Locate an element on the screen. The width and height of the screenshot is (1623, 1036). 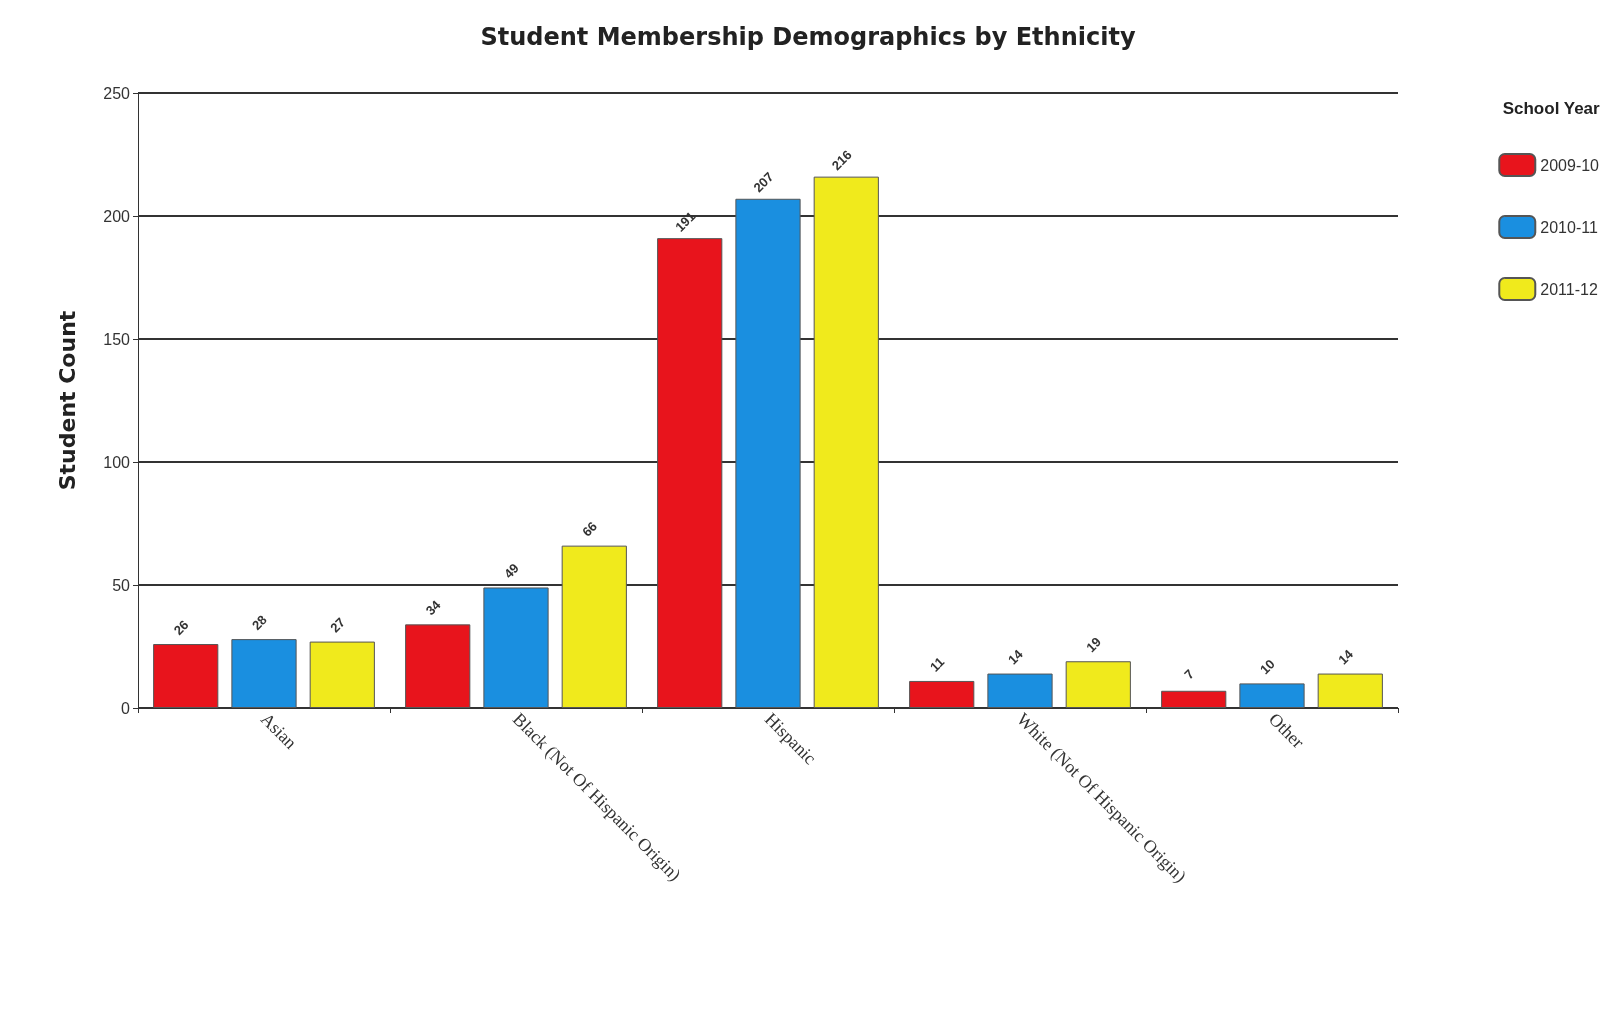
chart-title: Student Membership Demographics by Ethnicity is located at coordinates (808, 37).